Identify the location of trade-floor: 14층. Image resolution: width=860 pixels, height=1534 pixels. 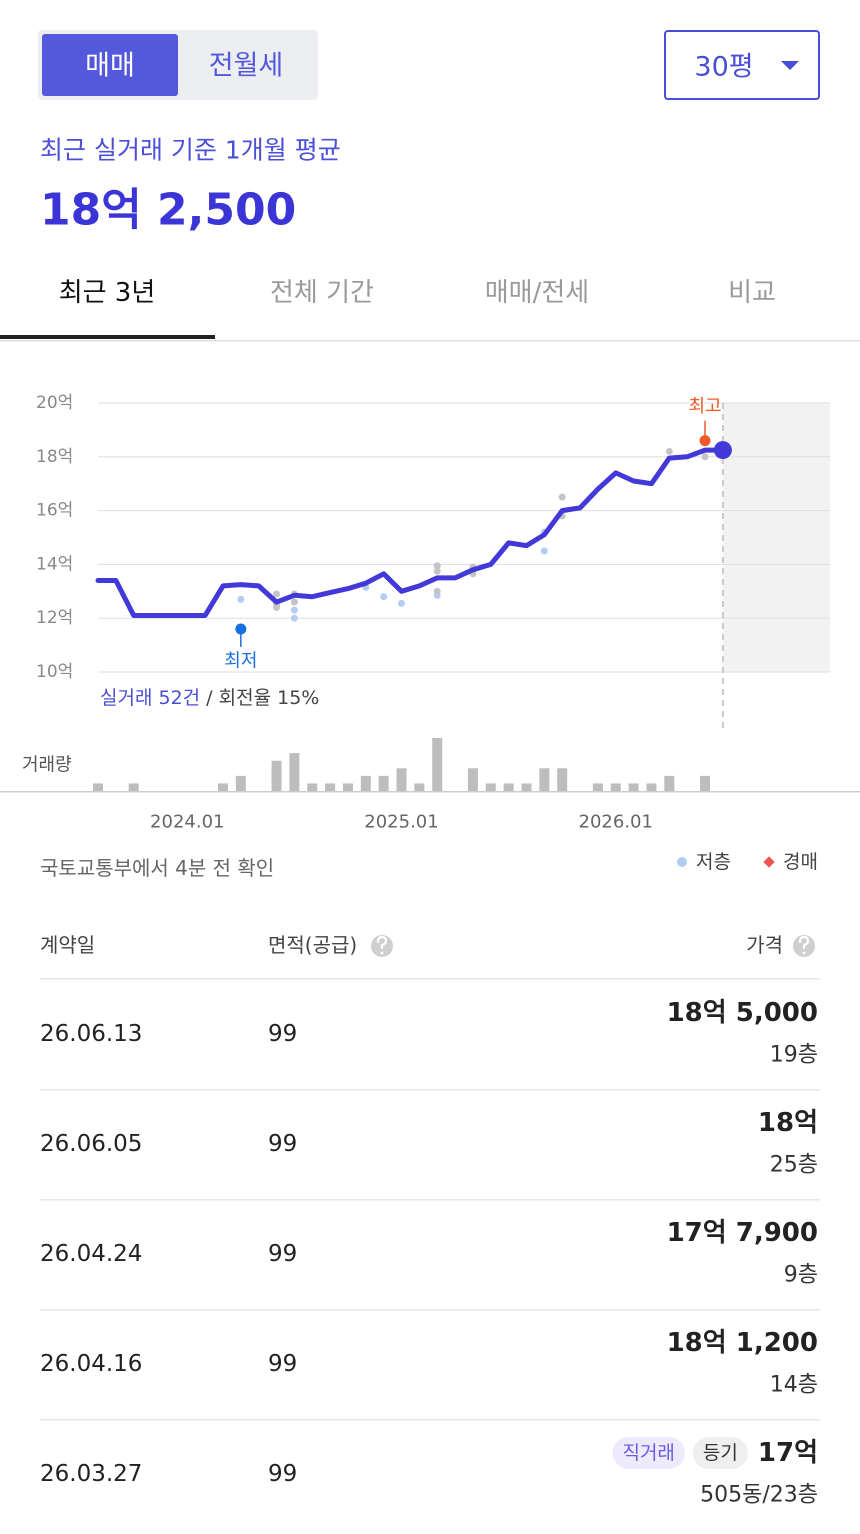
(794, 1385).